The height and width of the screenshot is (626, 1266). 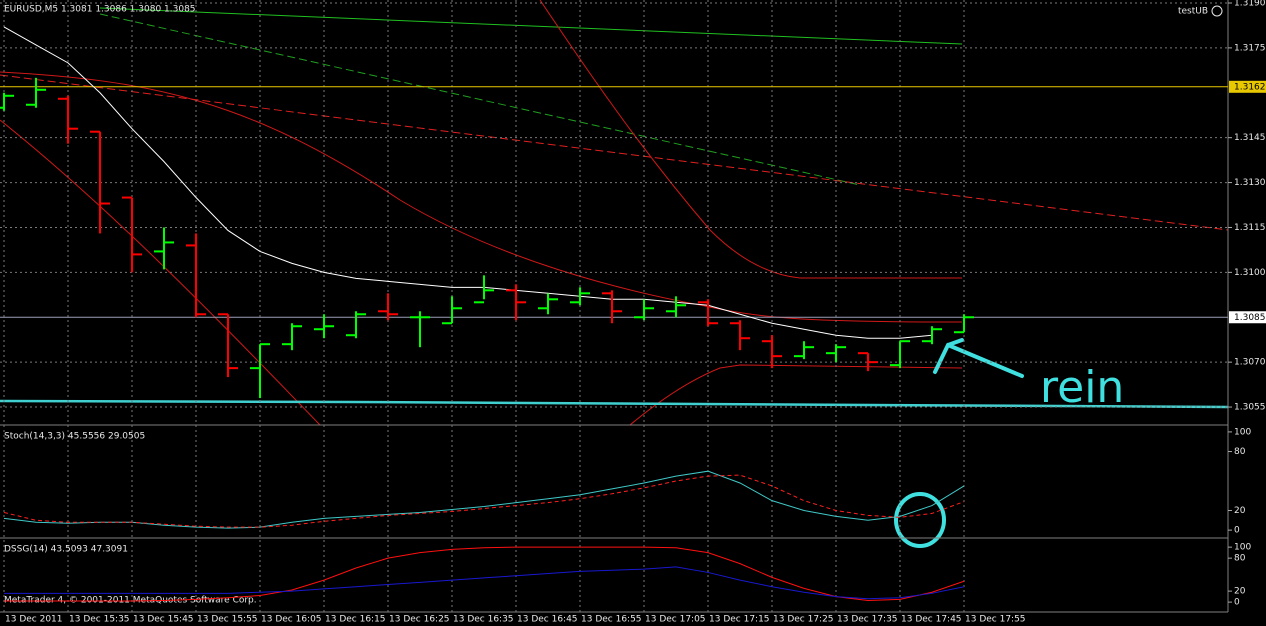 What do you see at coordinates (74, 437) in the screenshot?
I see `indicator-title: Stoch(14,3,3) 45.5556 29.0505` at bounding box center [74, 437].